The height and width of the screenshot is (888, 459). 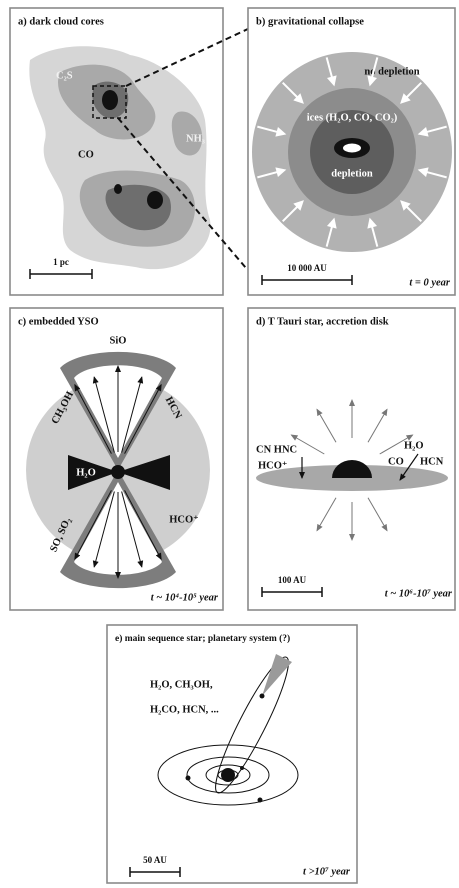 I want to click on region-label: ices (H₂O, CO, CO₂), so click(x=352, y=117).